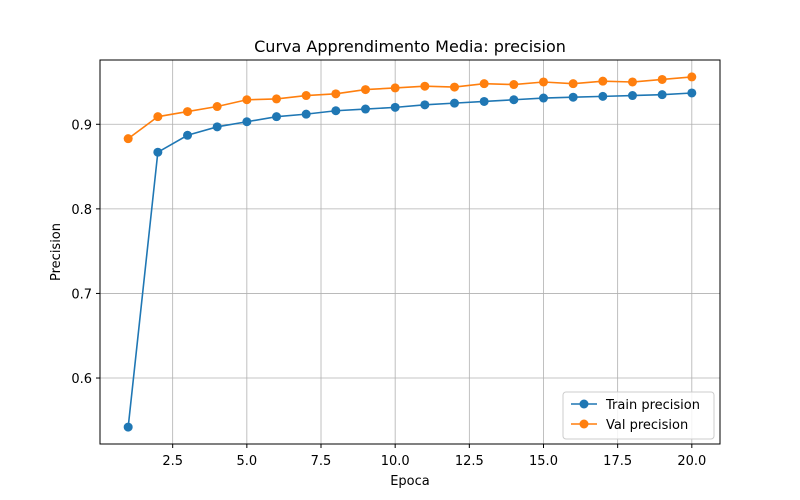 This screenshot has width=800, height=500. What do you see at coordinates (56, 252) in the screenshot?
I see `y-axis-label: Precision` at bounding box center [56, 252].